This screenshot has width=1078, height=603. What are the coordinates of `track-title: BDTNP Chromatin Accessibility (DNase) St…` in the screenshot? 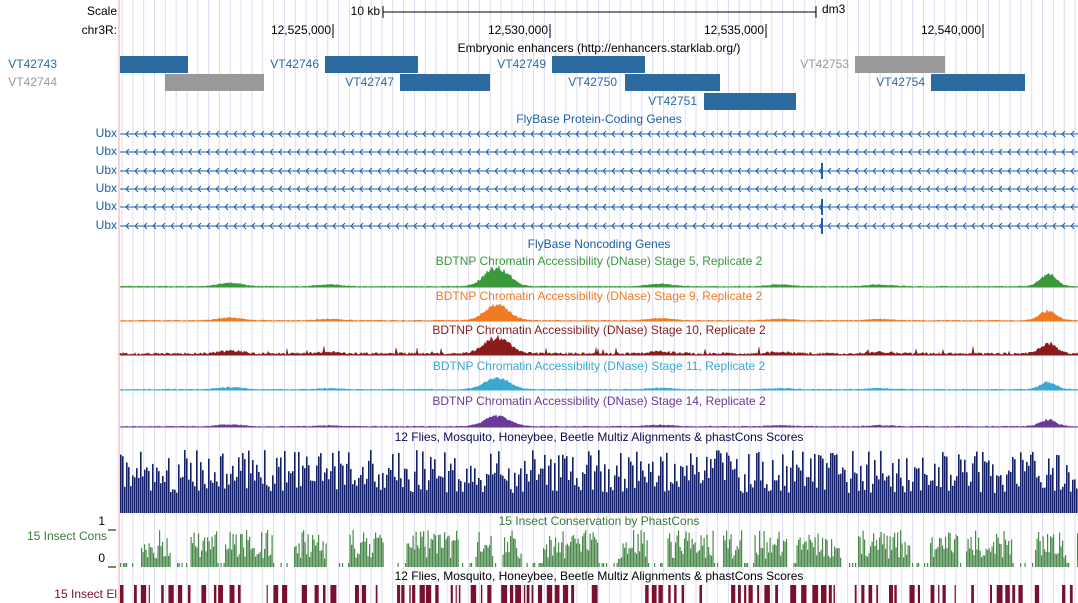 It's located at (599, 366).